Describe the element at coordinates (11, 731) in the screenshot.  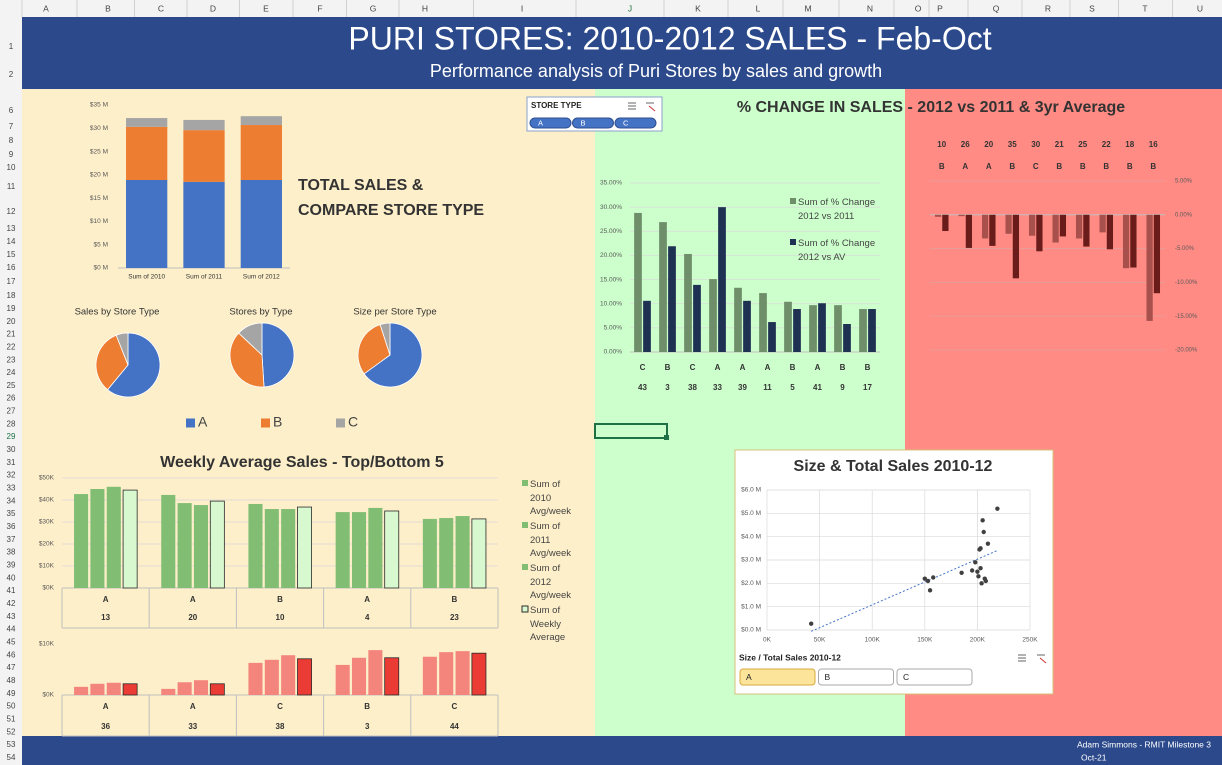
I see `row-header: 52` at that location.